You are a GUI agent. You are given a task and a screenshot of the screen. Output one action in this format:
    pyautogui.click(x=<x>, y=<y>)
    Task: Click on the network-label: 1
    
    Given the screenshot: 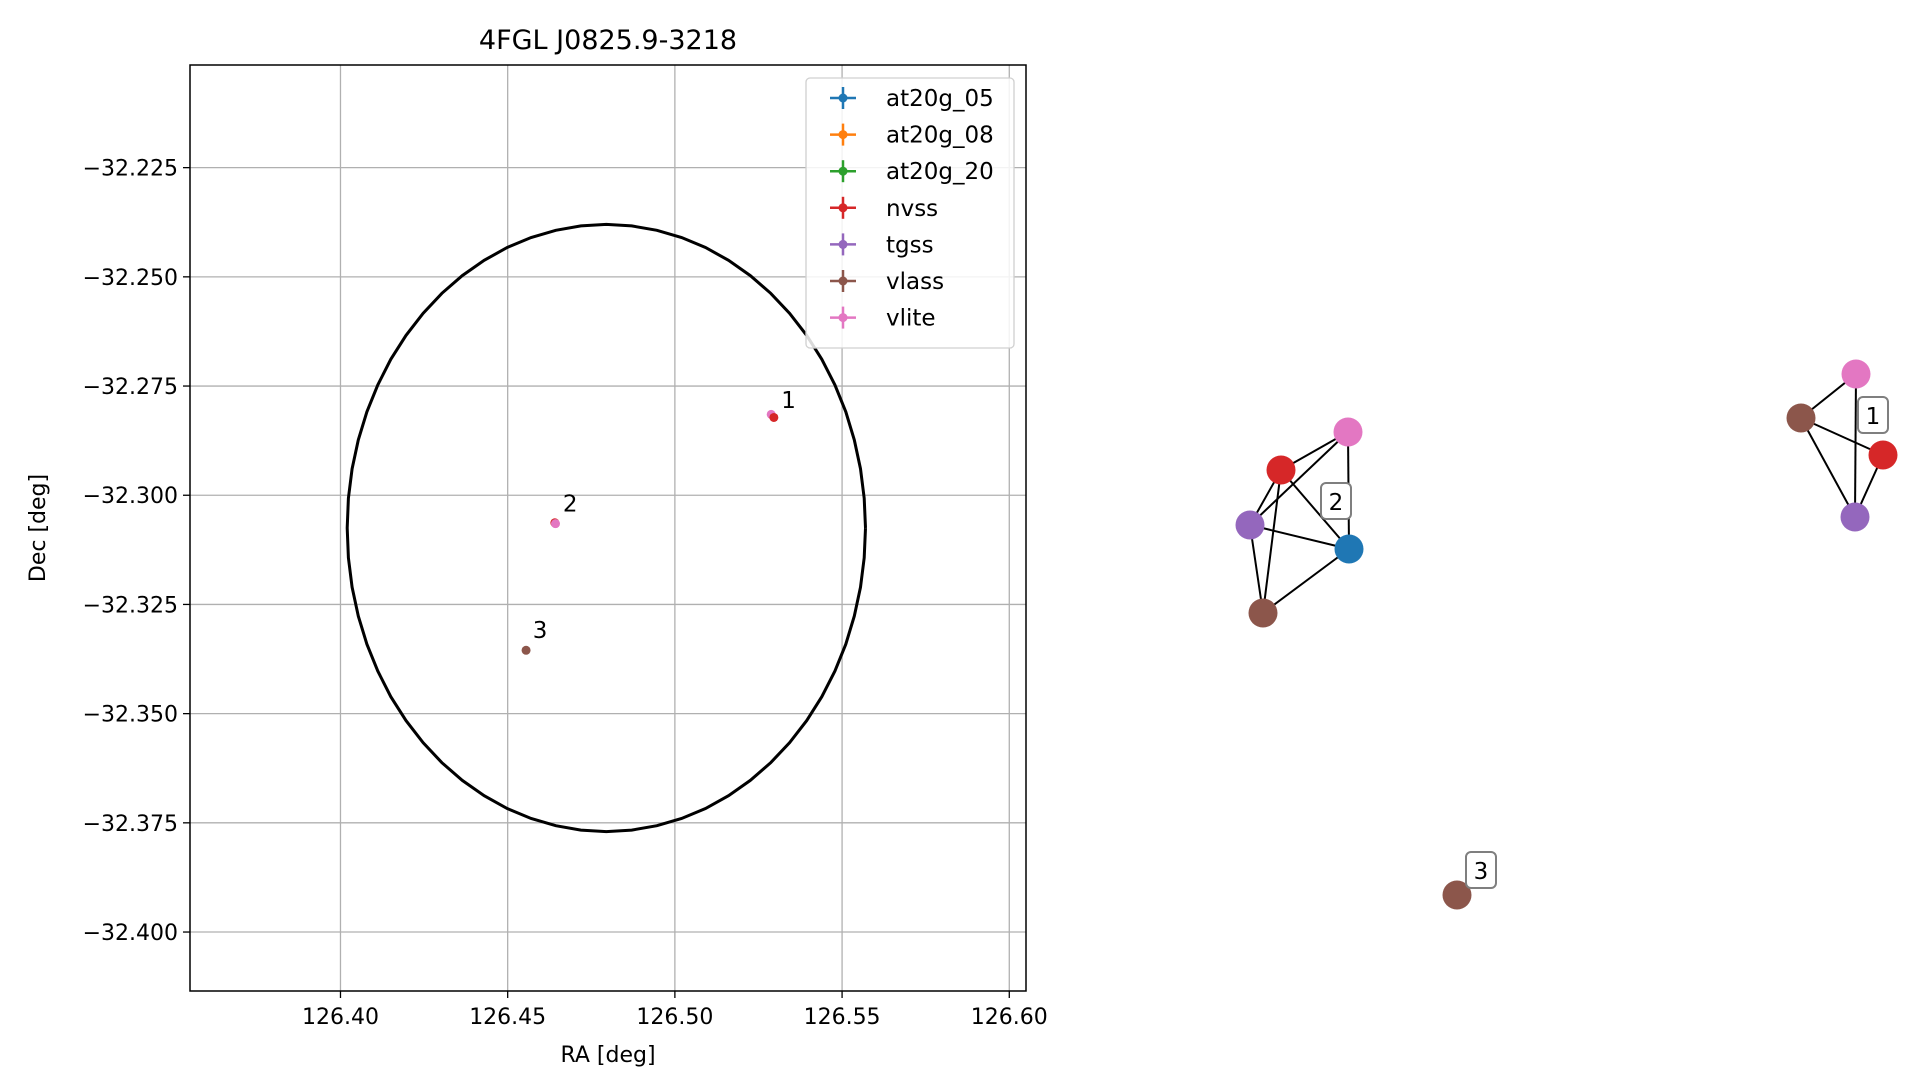 What is the action you would take?
    pyautogui.click(x=1873, y=417)
    